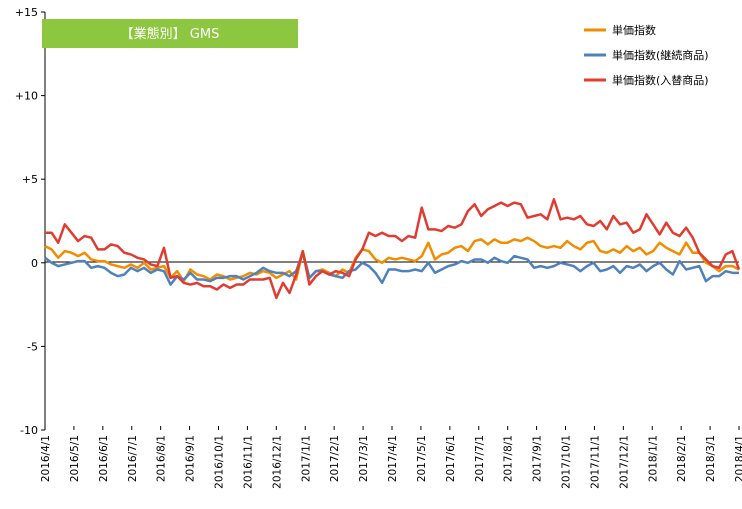  I want to click on title-background, so click(170, 33).